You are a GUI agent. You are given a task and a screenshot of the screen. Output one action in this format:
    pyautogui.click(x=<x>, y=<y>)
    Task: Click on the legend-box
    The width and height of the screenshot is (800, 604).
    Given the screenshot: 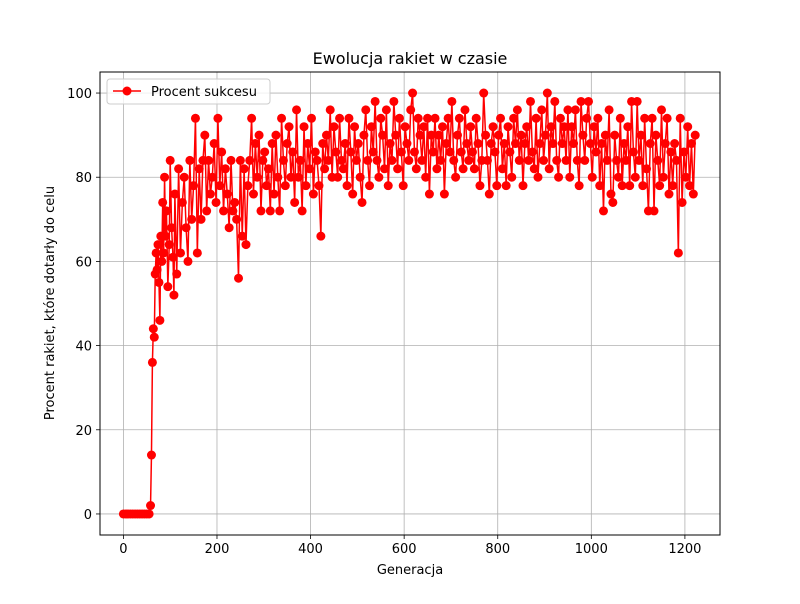 What is the action you would take?
    pyautogui.click(x=188, y=91)
    